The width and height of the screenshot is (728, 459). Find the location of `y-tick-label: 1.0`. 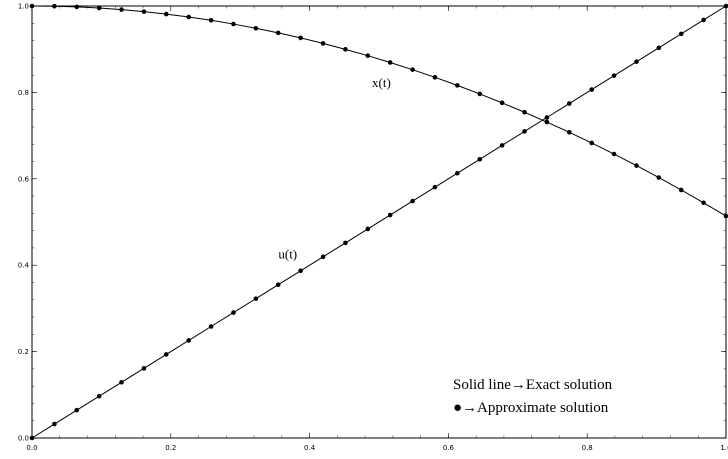

y-tick-label: 1.0 is located at coordinates (23, 7).